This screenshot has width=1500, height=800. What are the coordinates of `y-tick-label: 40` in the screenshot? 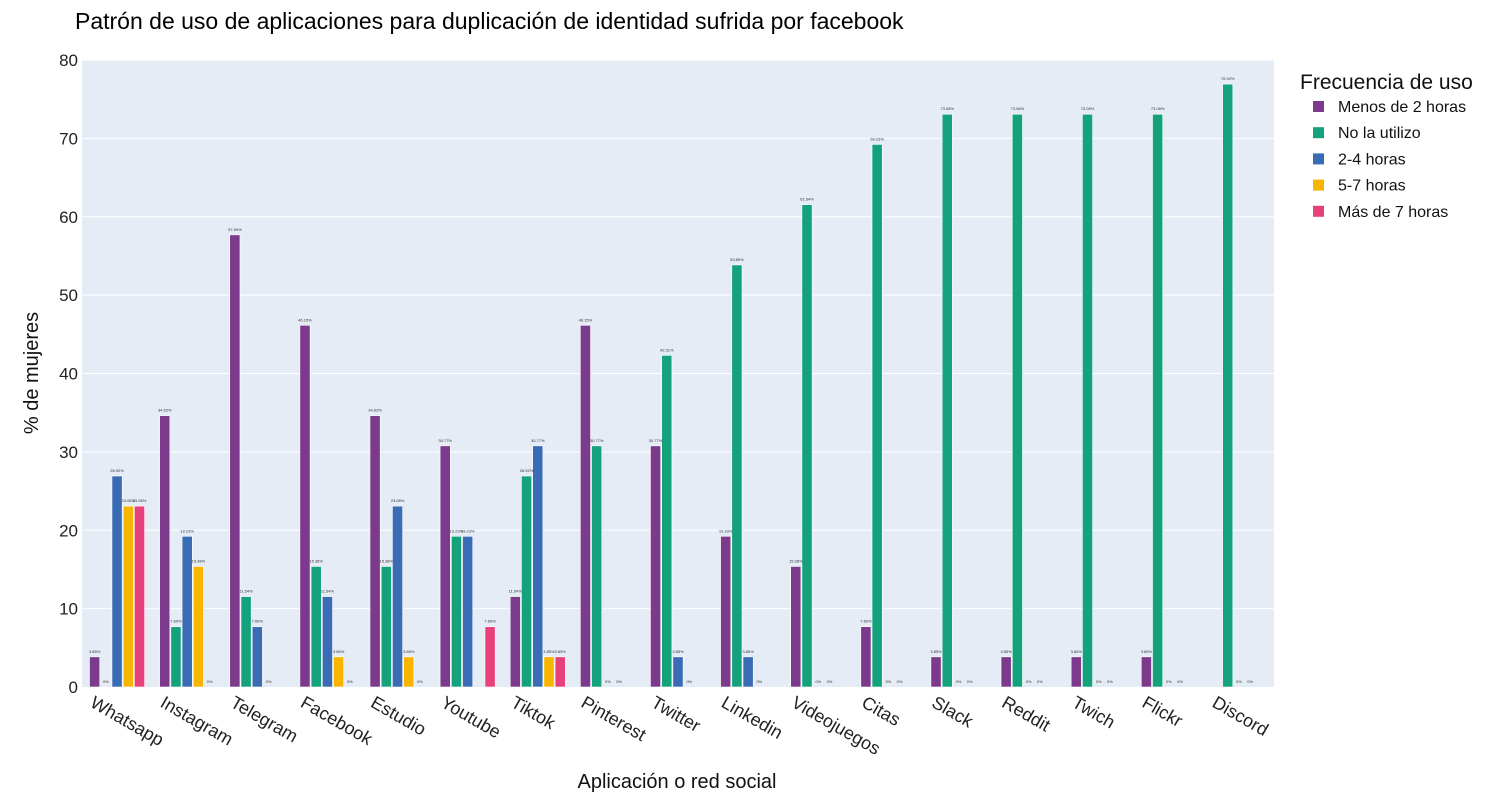 It's located at (68, 374).